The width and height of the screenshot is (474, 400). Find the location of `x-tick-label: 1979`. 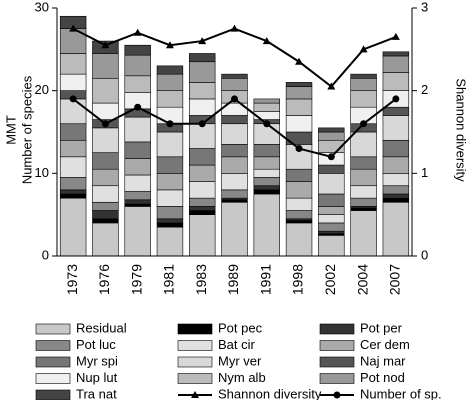

x-tick-label: 1979 is located at coordinates (136, 279).